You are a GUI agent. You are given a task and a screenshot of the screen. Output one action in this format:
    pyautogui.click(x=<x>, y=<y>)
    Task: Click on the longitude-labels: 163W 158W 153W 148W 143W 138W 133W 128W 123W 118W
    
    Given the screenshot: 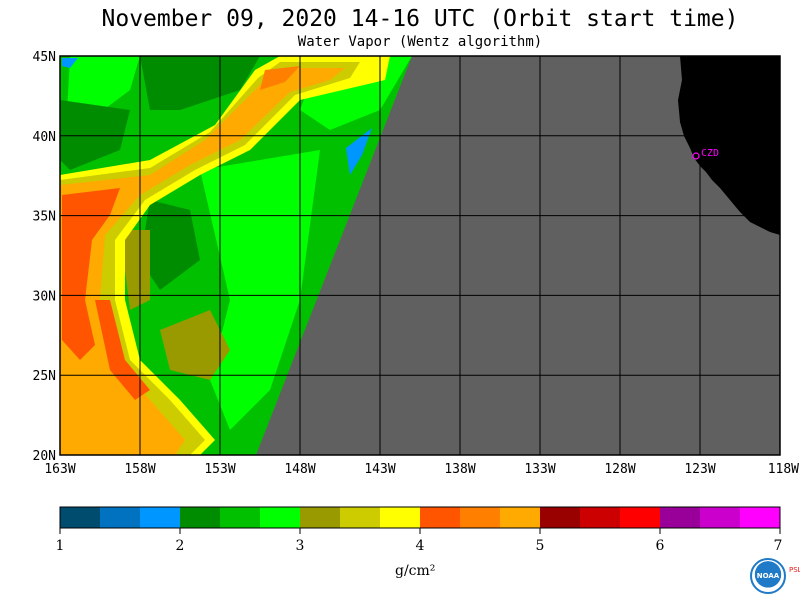 What is the action you would take?
    pyautogui.click(x=421, y=469)
    